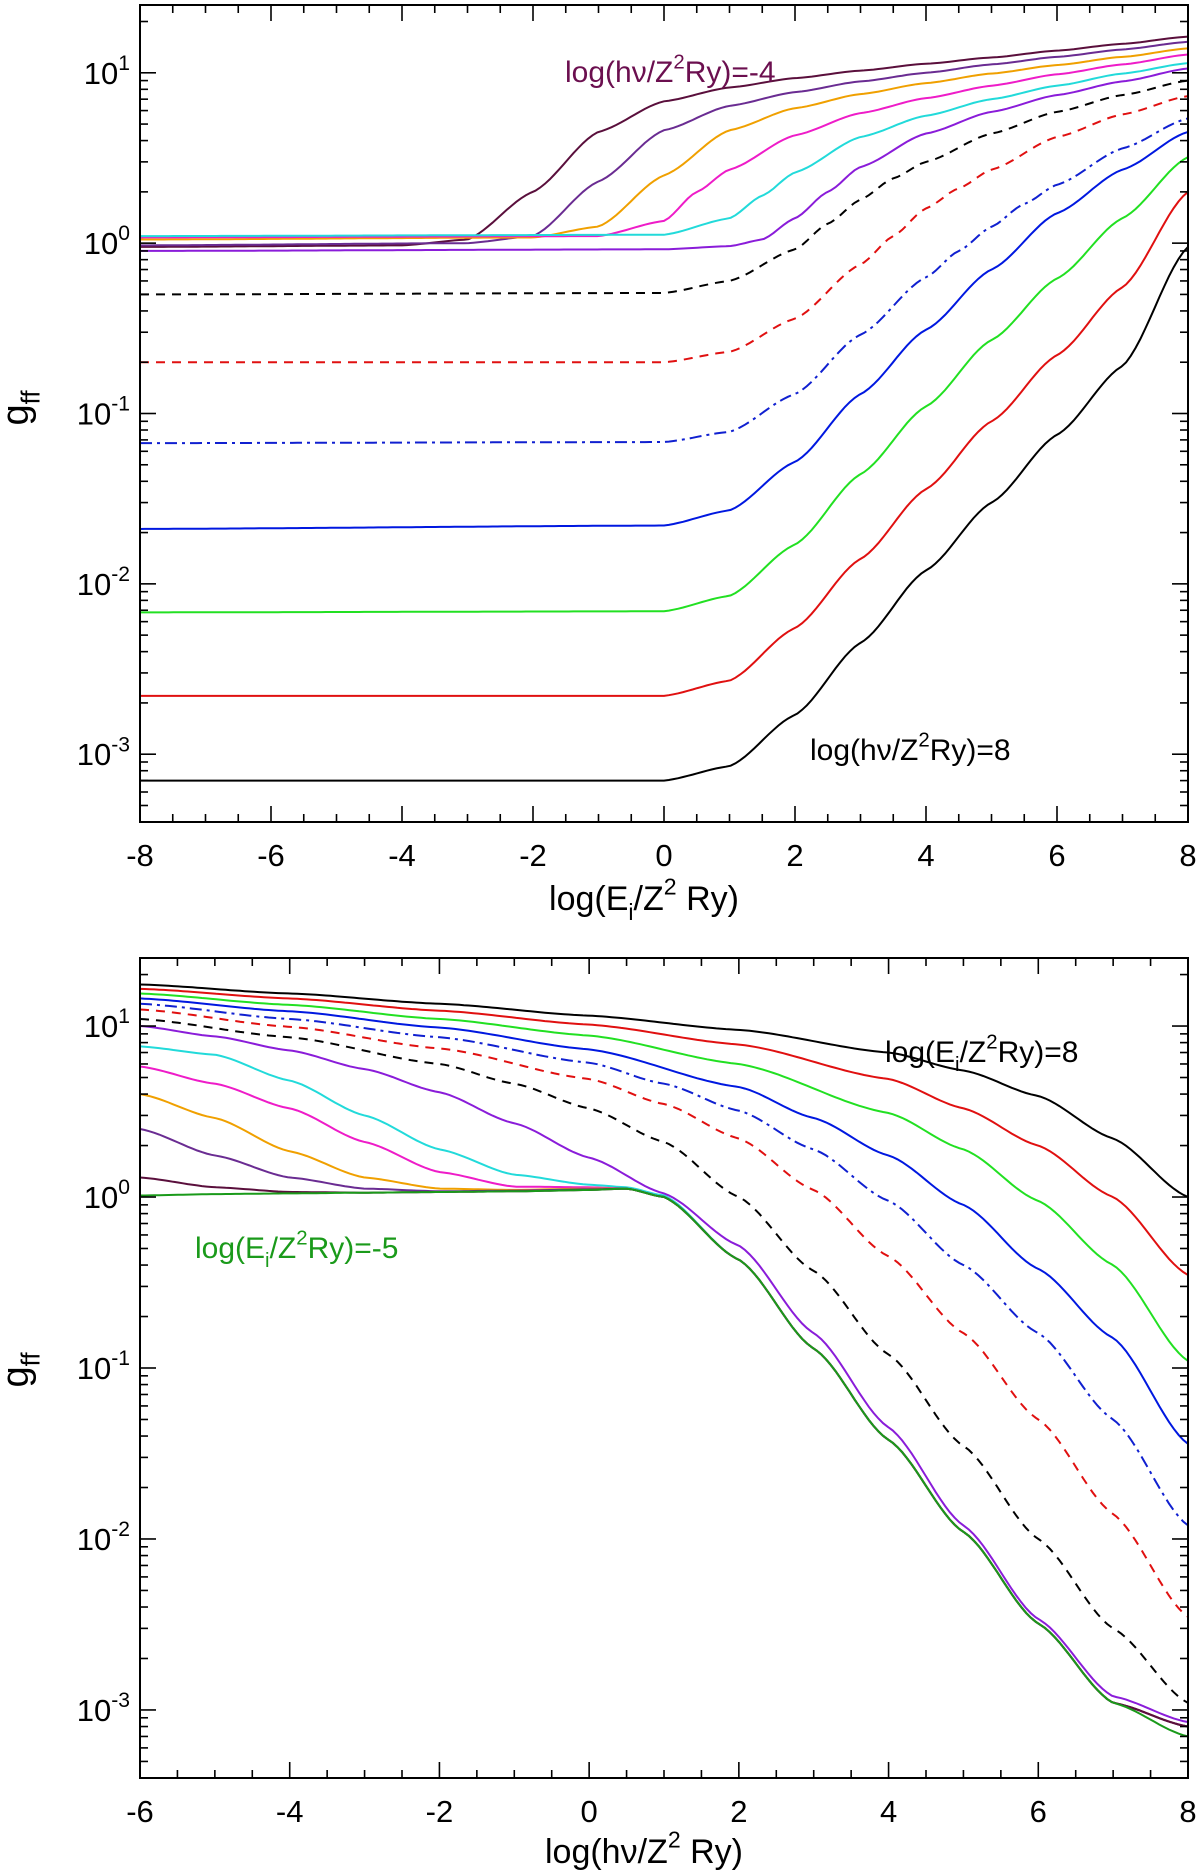 This screenshot has height=1870, width=1200. Describe the element at coordinates (644, 900) in the screenshot. I see `x-axis-title: log(Ei/Z2 Ry)` at that location.